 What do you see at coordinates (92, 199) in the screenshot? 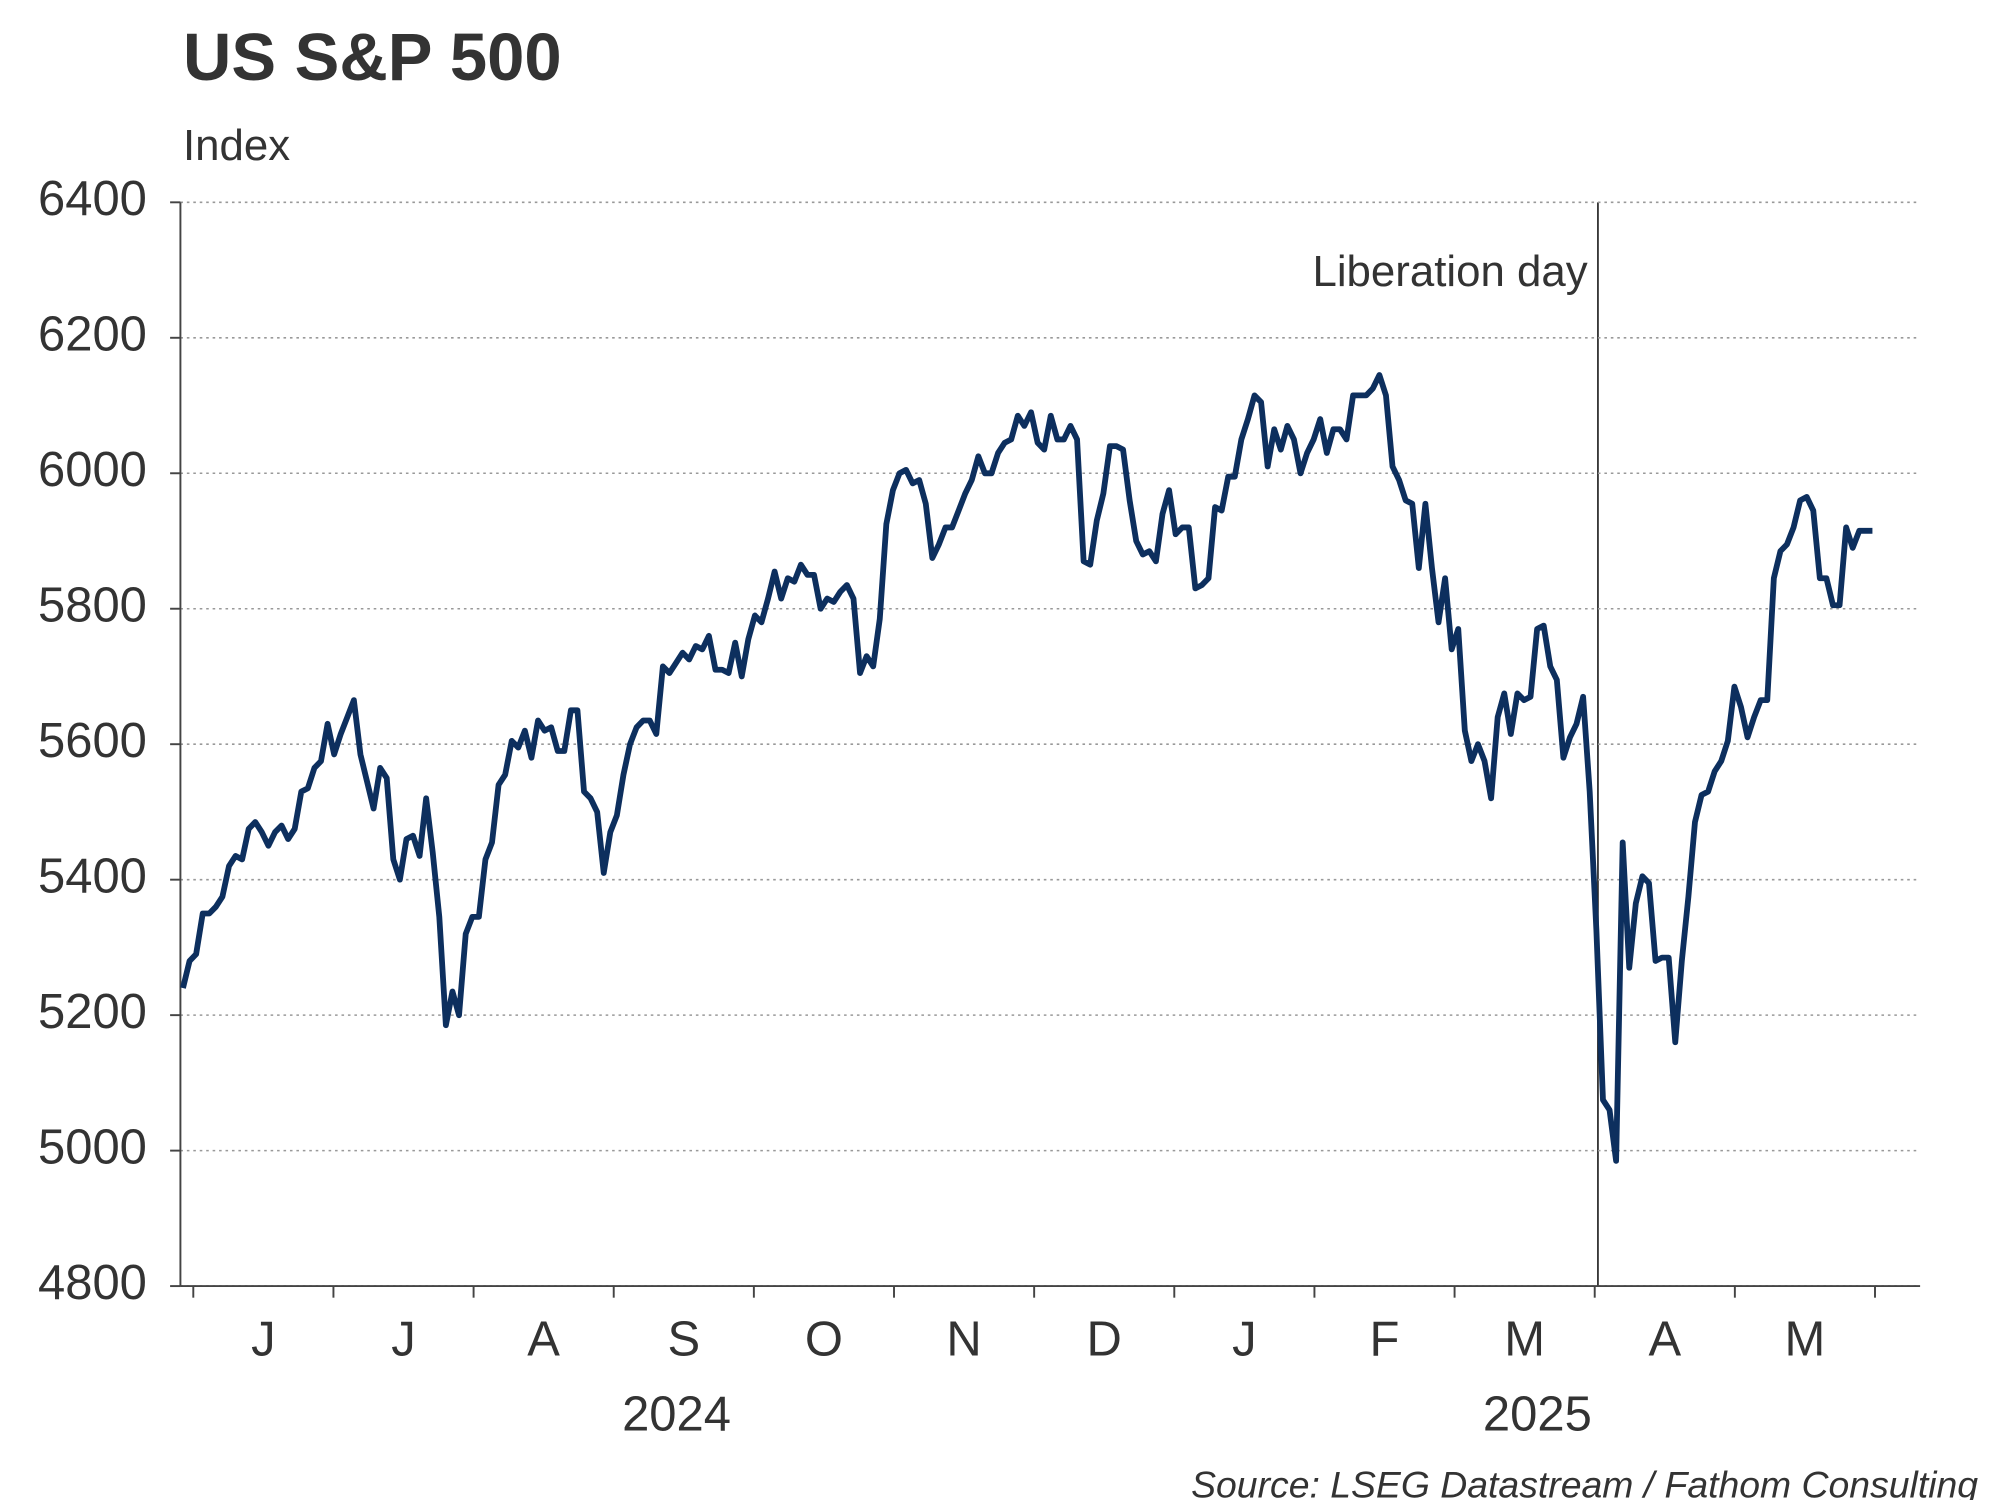
I see `y-tick-label: 6400` at bounding box center [92, 199].